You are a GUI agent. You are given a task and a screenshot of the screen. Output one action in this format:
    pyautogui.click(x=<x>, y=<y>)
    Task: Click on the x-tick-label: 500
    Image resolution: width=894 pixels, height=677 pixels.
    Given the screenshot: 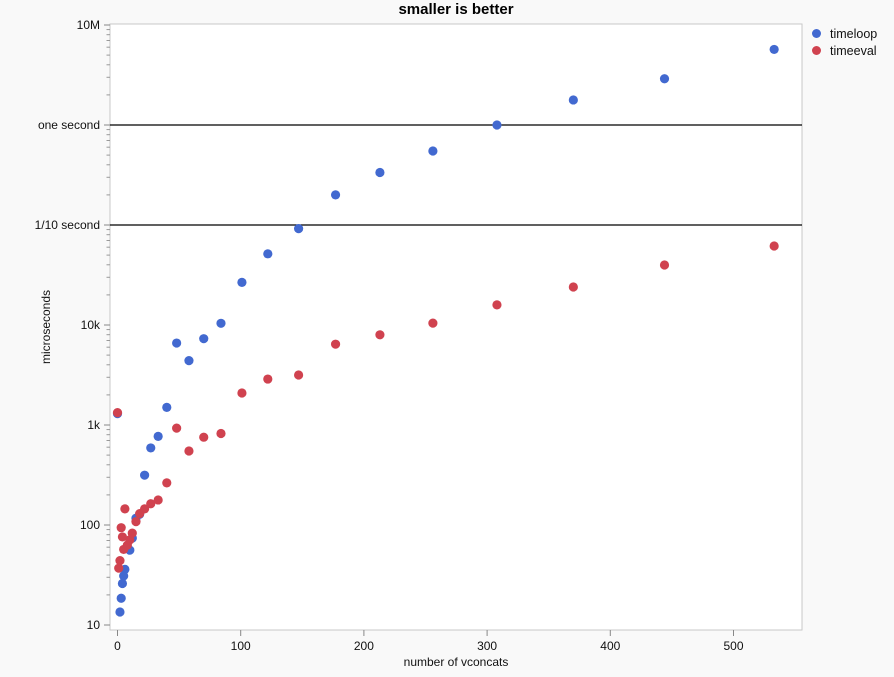 What is the action you would take?
    pyautogui.click(x=733, y=646)
    